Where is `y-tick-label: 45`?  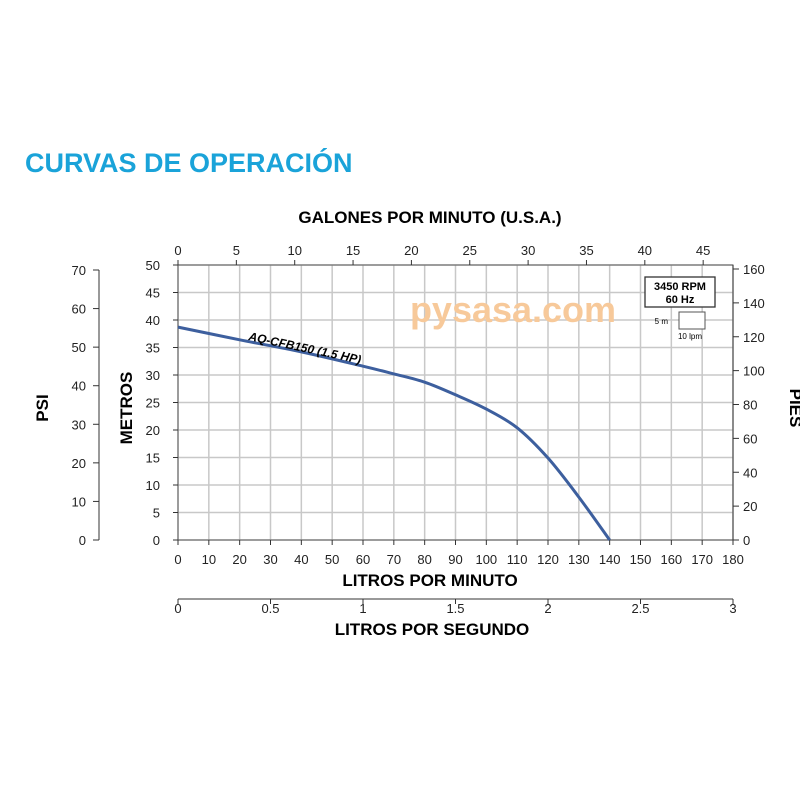
y-tick-label: 45 is located at coordinates (153, 293).